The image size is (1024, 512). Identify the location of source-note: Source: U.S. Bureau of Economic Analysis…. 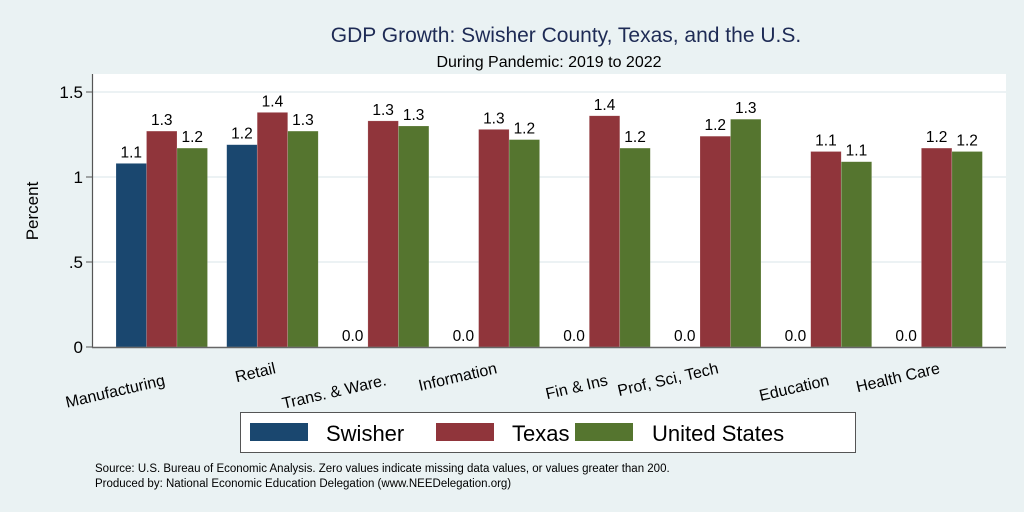
(382, 469).